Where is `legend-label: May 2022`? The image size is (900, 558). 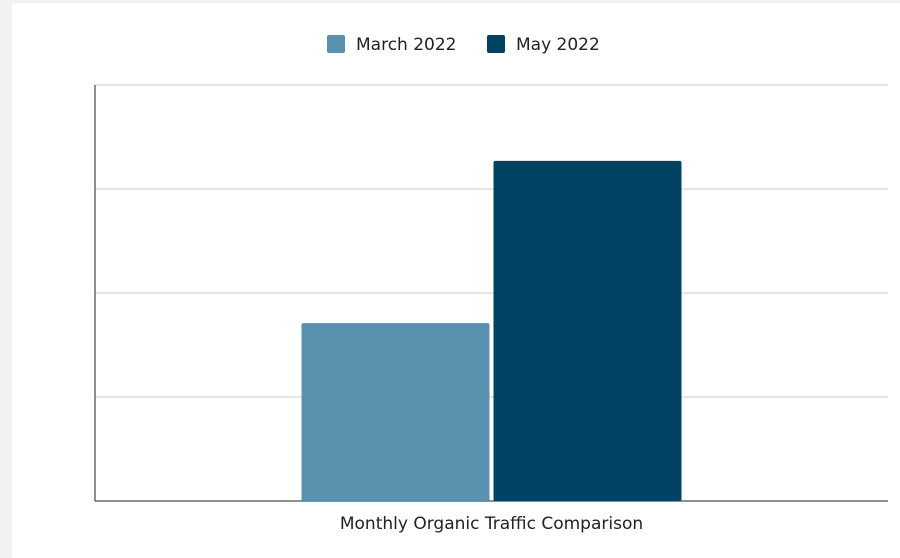
legend-label: May 2022 is located at coordinates (558, 45).